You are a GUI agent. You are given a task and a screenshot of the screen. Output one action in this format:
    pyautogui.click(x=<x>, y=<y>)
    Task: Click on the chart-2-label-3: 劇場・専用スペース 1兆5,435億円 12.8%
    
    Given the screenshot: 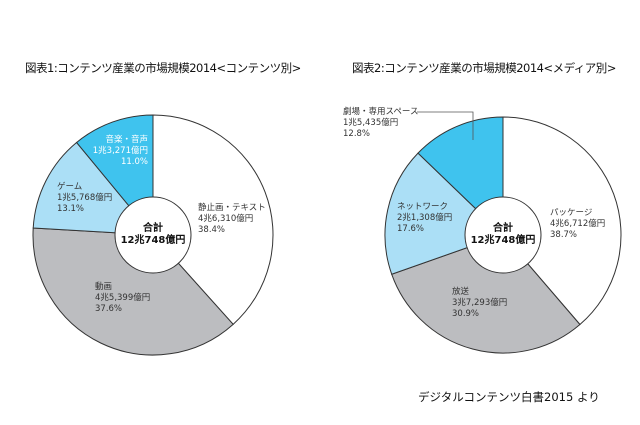 What is the action you would take?
    pyautogui.click(x=381, y=123)
    